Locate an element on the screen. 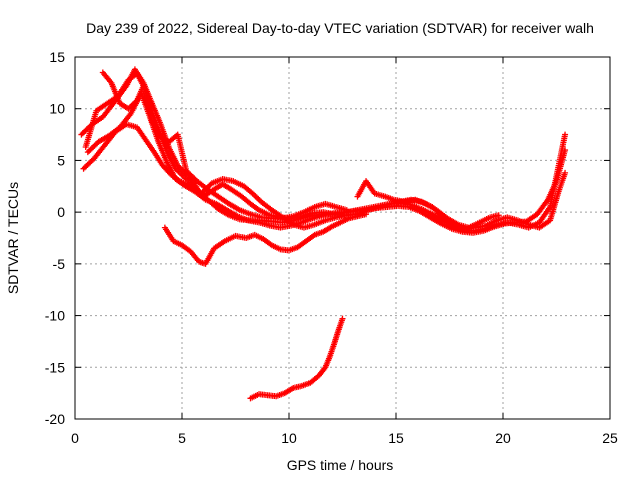 This screenshot has height=480, width=640. y-axis-title: SDTVAR / TECUs is located at coordinates (13, 238).